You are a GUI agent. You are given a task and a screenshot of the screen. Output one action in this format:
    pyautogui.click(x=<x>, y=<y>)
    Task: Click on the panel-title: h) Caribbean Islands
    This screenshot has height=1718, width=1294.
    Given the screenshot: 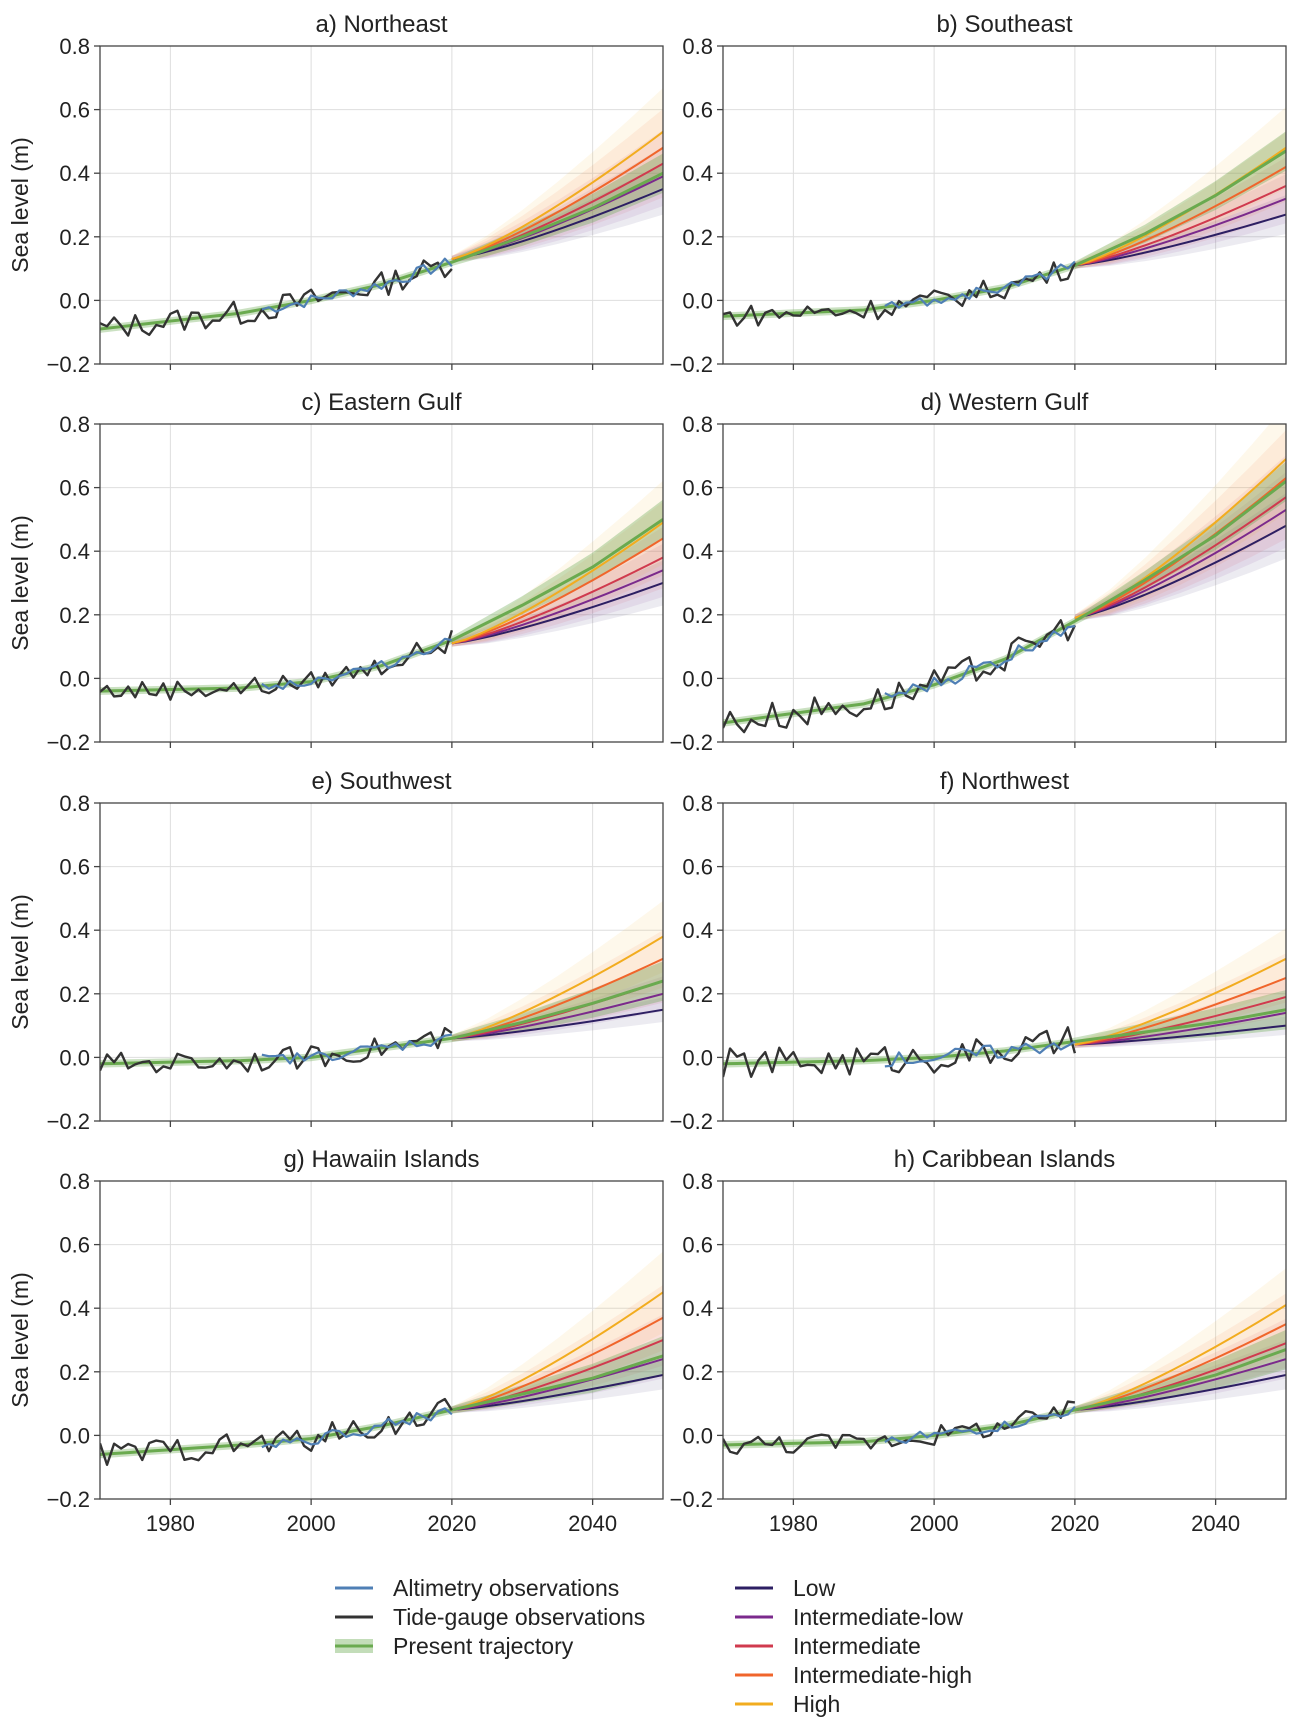 What is the action you would take?
    pyautogui.click(x=1004, y=1159)
    